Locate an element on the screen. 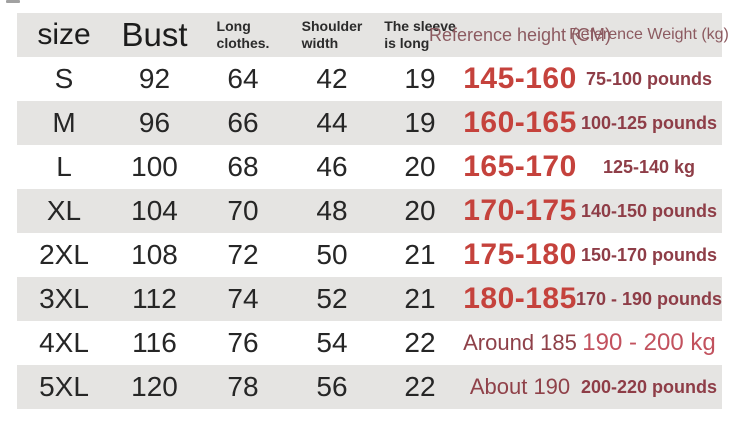 This screenshot has width=750, height=423. cell-shoulder: 46 is located at coordinates (332, 166).